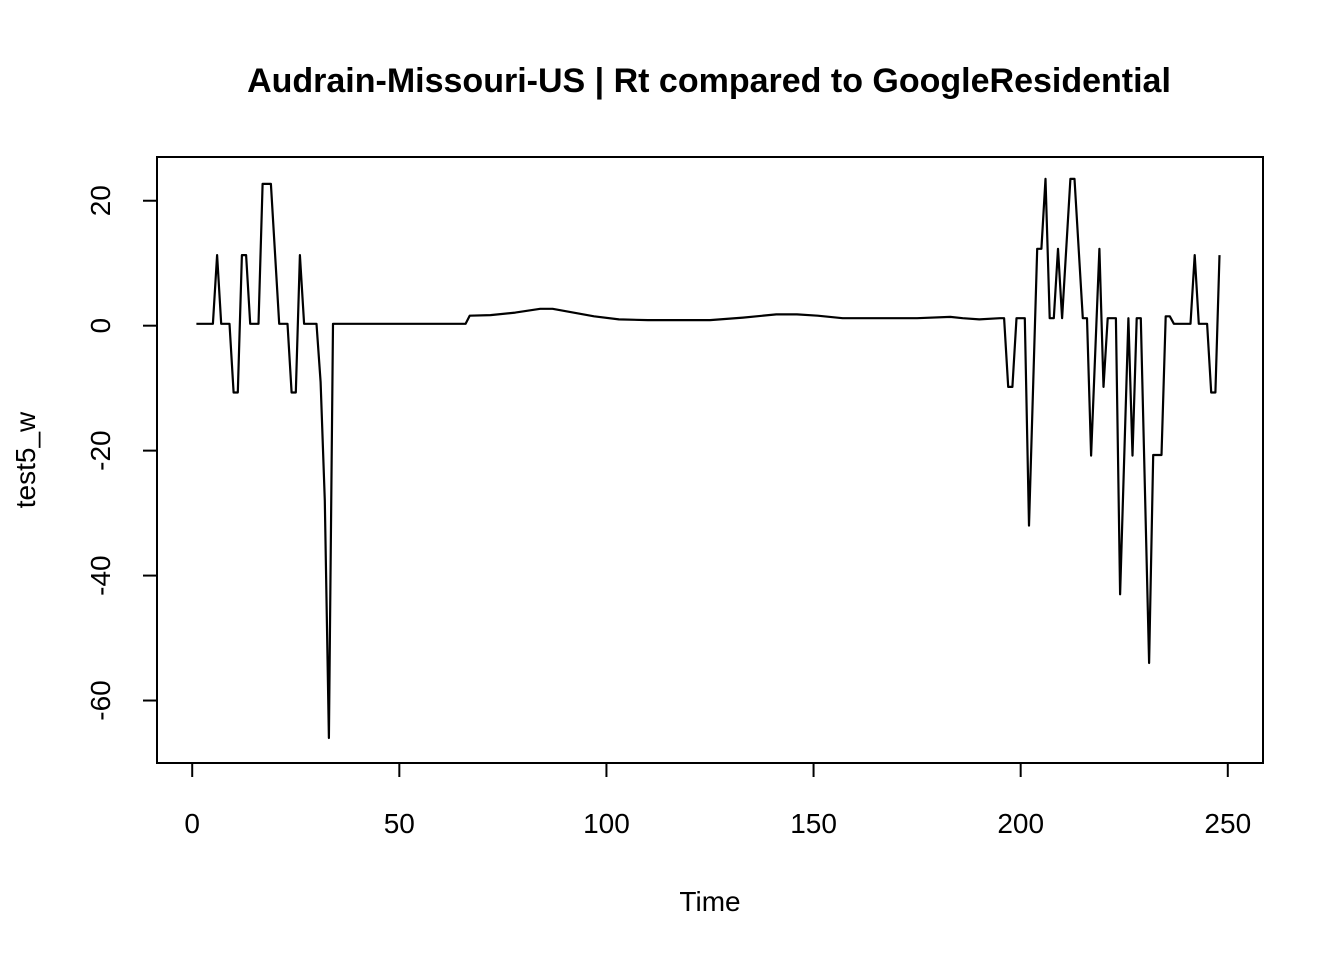 The height and width of the screenshot is (960, 1344). Describe the element at coordinates (717, 800) in the screenshot. I see `x-axis: 0 50 100 150 200 250` at that location.